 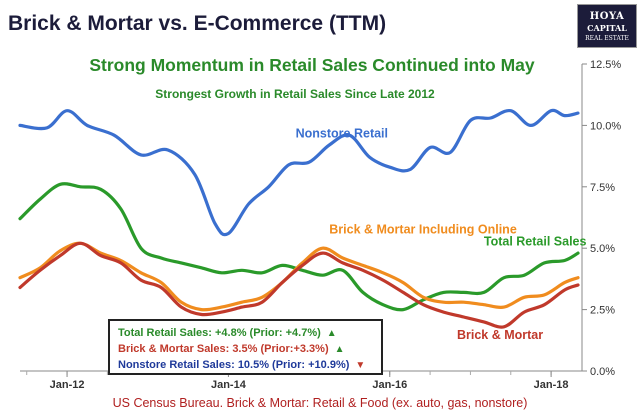 What do you see at coordinates (219, 333) in the screenshot?
I see `legend-text-total: Total Retail Sales: +4.8% (Prior: +4.7%)` at bounding box center [219, 333].